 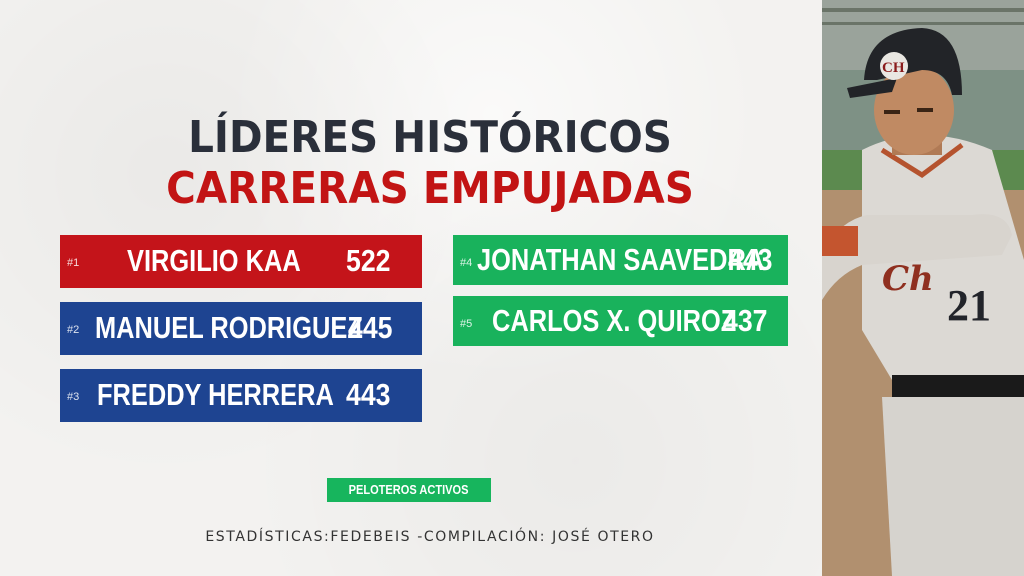 I want to click on pants, so click(x=953, y=486).